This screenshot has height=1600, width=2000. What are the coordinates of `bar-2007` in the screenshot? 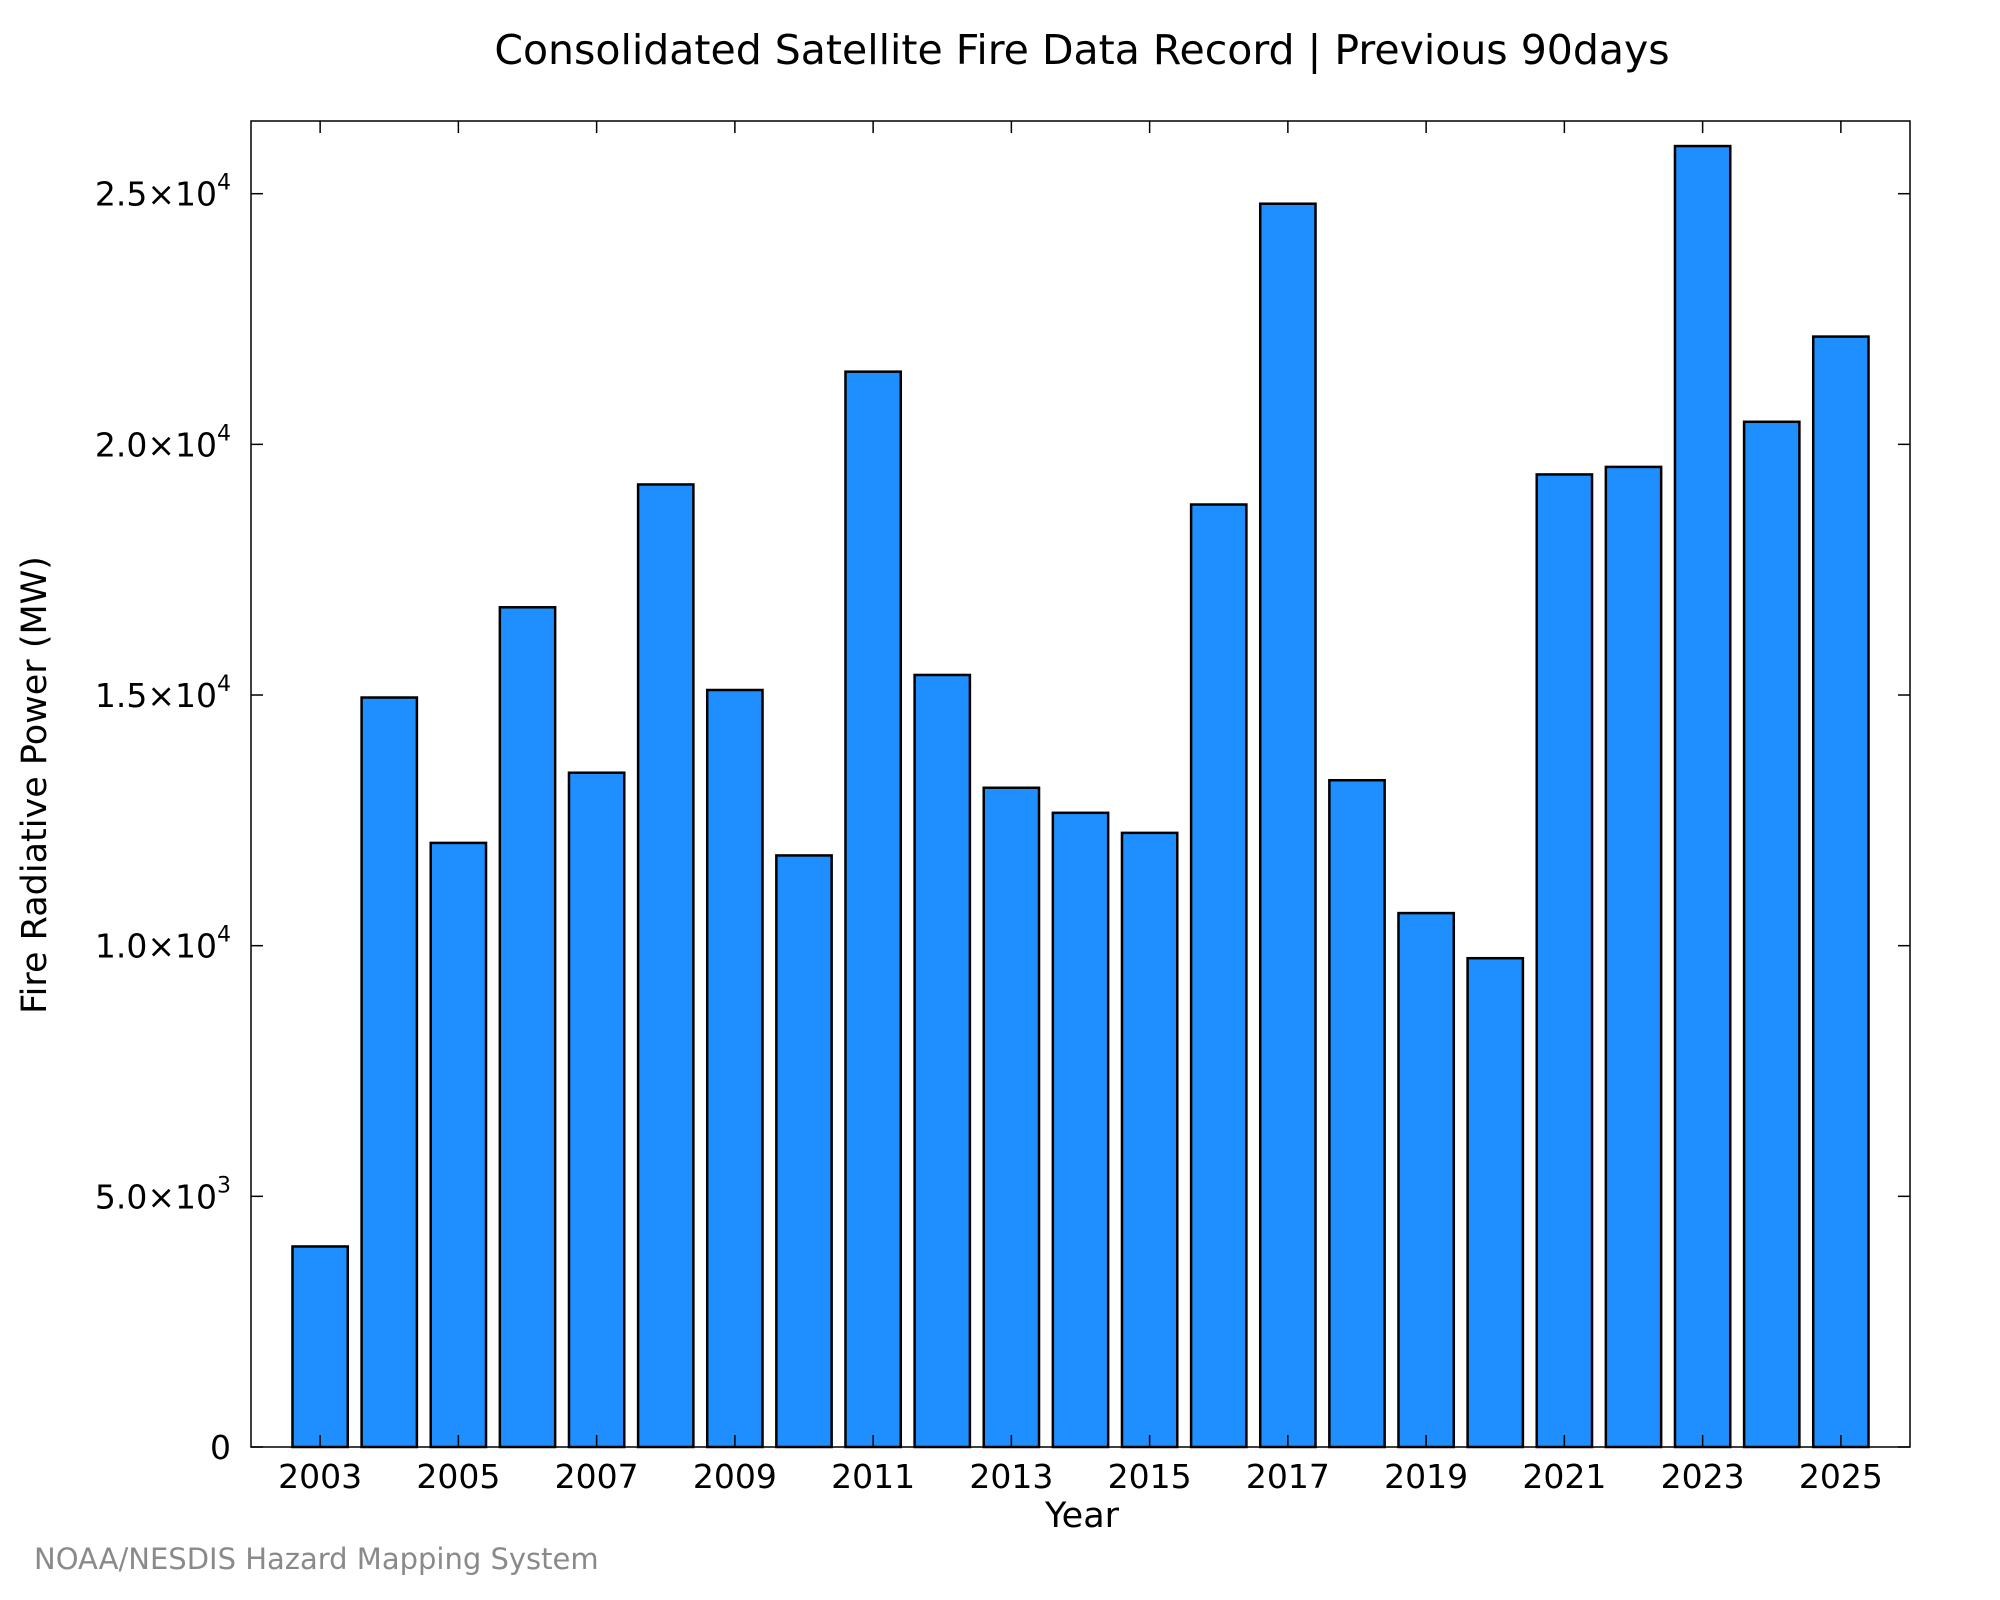 It's located at (596, 1110).